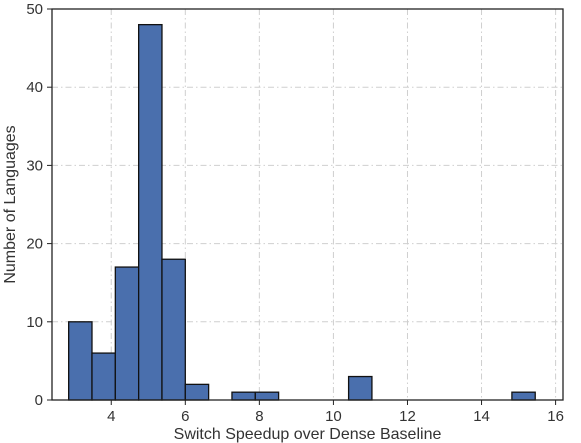 The width and height of the screenshot is (581, 443). I want to click on y-tick-label: 30, so click(34, 165).